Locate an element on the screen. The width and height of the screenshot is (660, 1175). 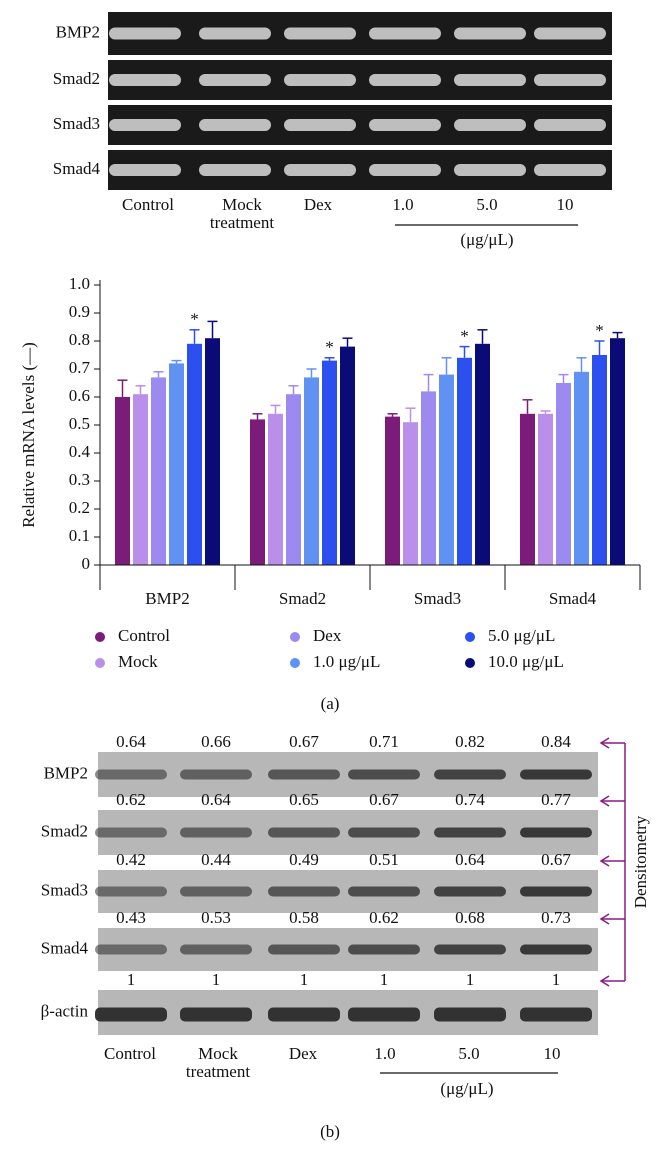
y-tick-label: 0.9 is located at coordinates (79, 311).